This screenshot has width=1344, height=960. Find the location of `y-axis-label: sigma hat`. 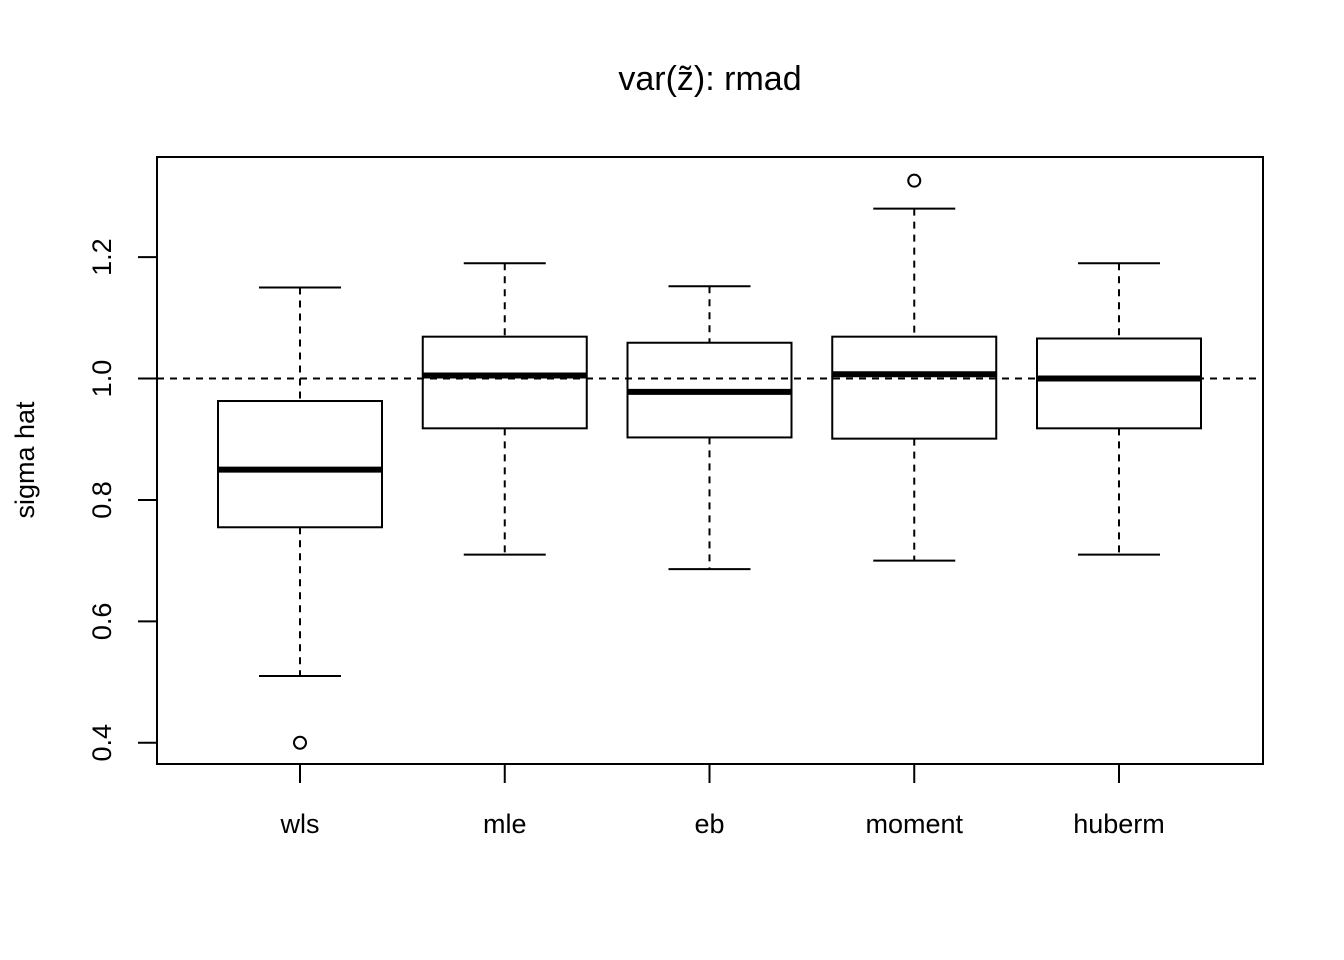

y-axis-label: sigma hat is located at coordinates (25, 460).